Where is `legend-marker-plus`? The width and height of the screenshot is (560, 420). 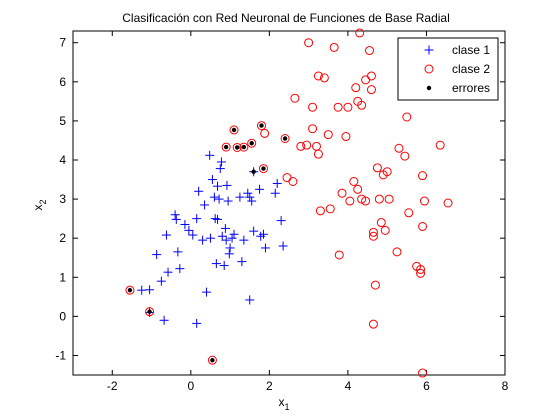
legend-marker-plus is located at coordinates (429, 50).